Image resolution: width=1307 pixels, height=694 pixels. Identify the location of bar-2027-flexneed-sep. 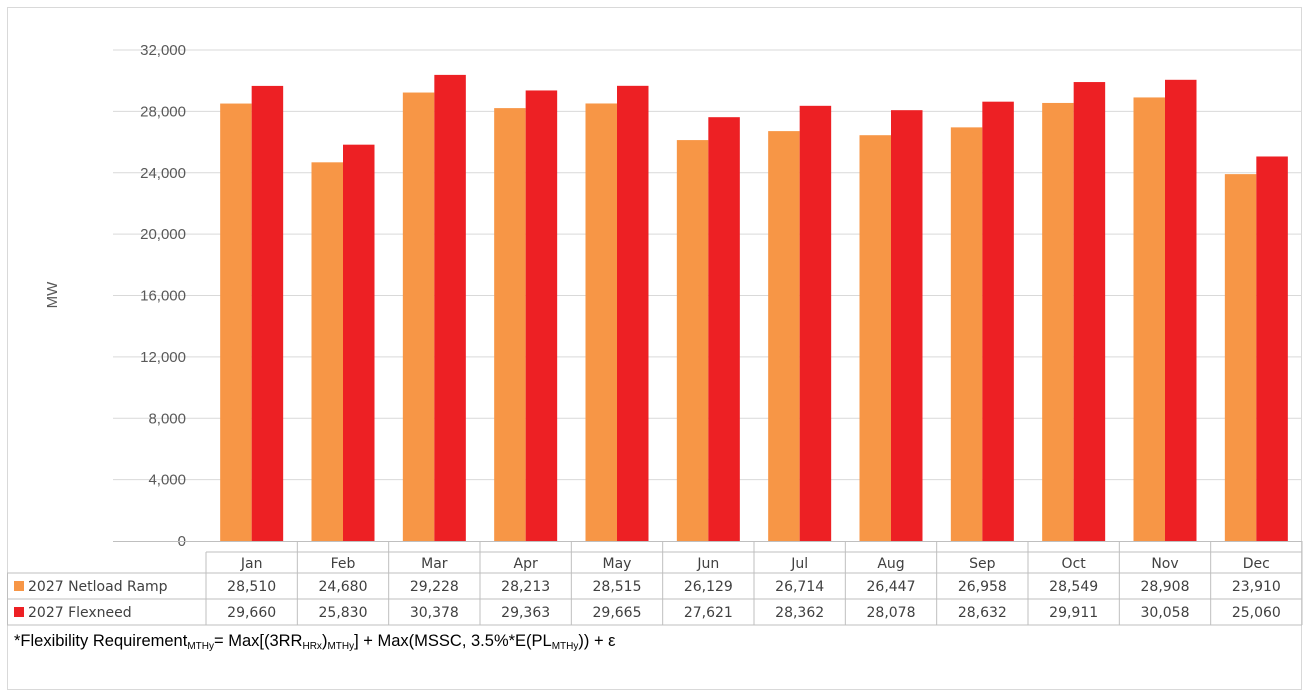
(998, 321).